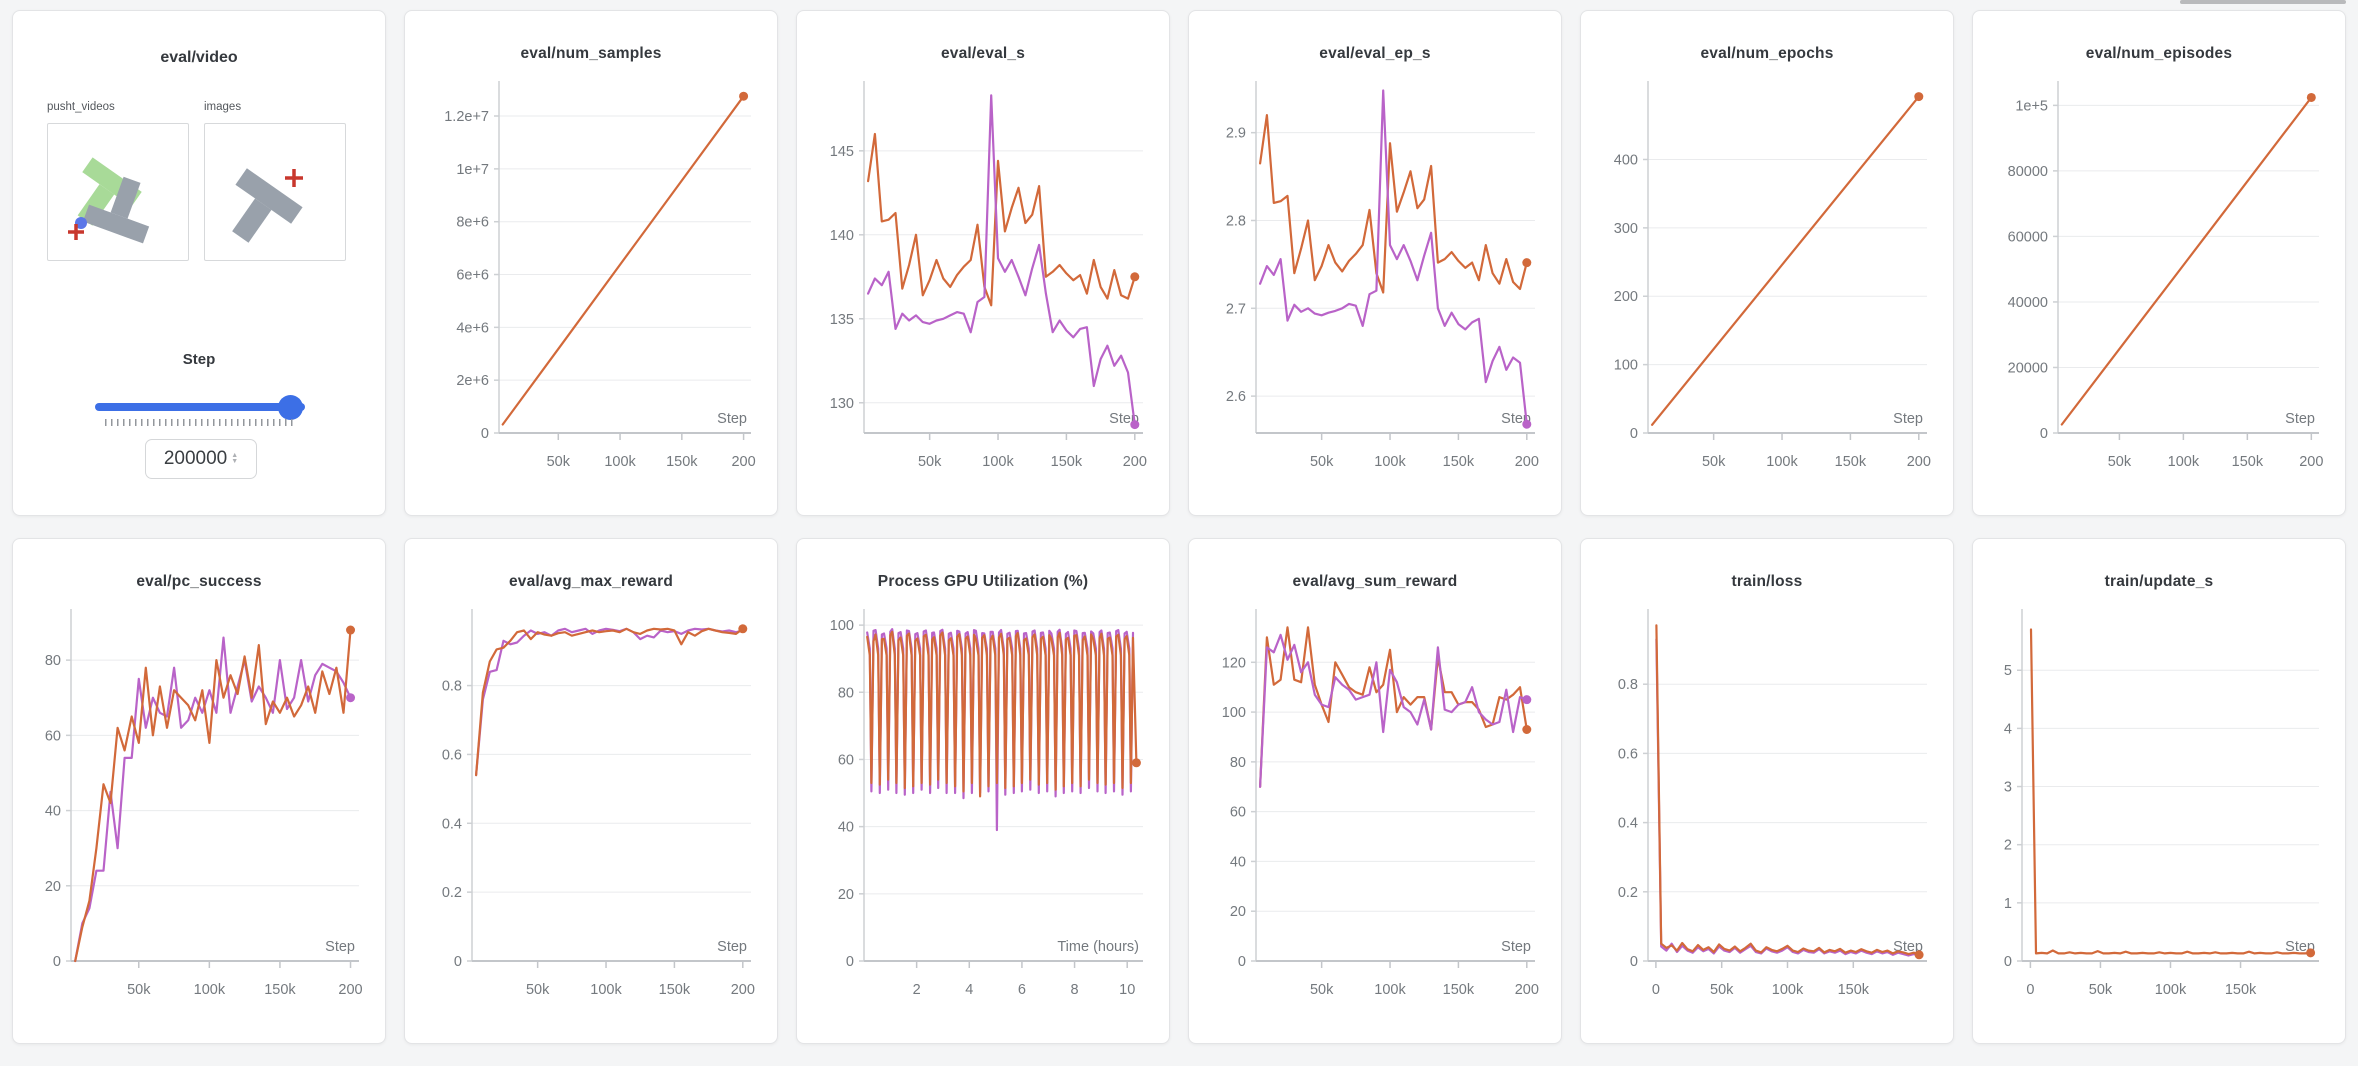 The width and height of the screenshot is (2358, 1066). I want to click on chart-title: eval/eval_s, so click(983, 53).